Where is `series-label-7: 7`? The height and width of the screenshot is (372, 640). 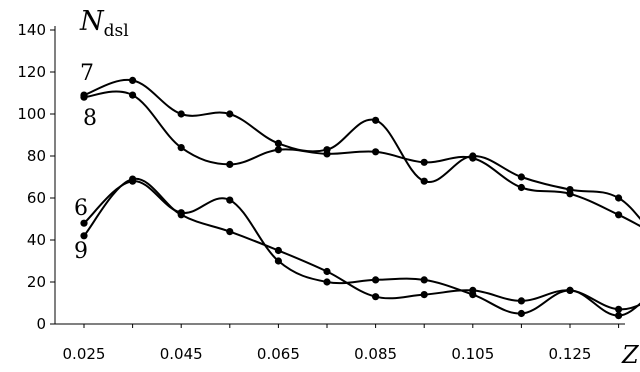
series-label-7: 7 is located at coordinates (87, 73).